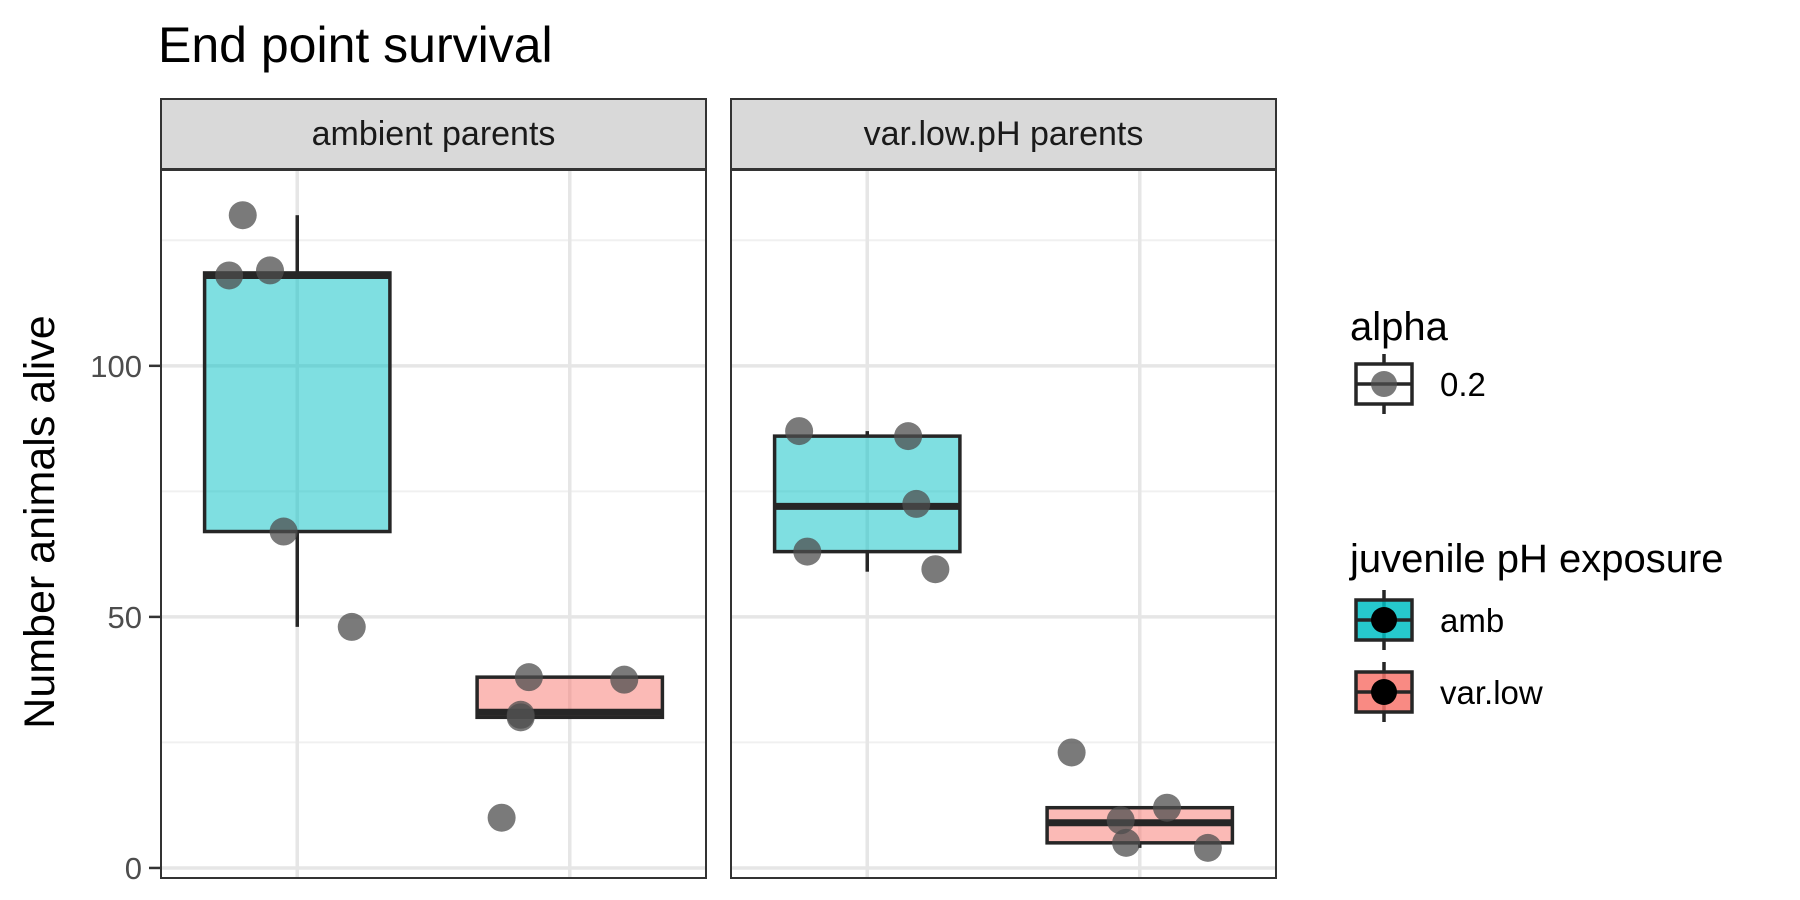  What do you see at coordinates (1399, 327) in the screenshot?
I see `legend-title: alpha` at bounding box center [1399, 327].